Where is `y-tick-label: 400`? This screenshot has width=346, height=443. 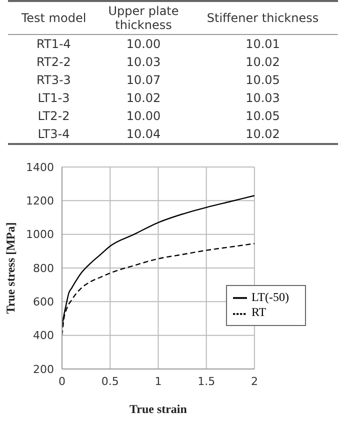 y-tick-label: 400 is located at coordinates (43, 335).